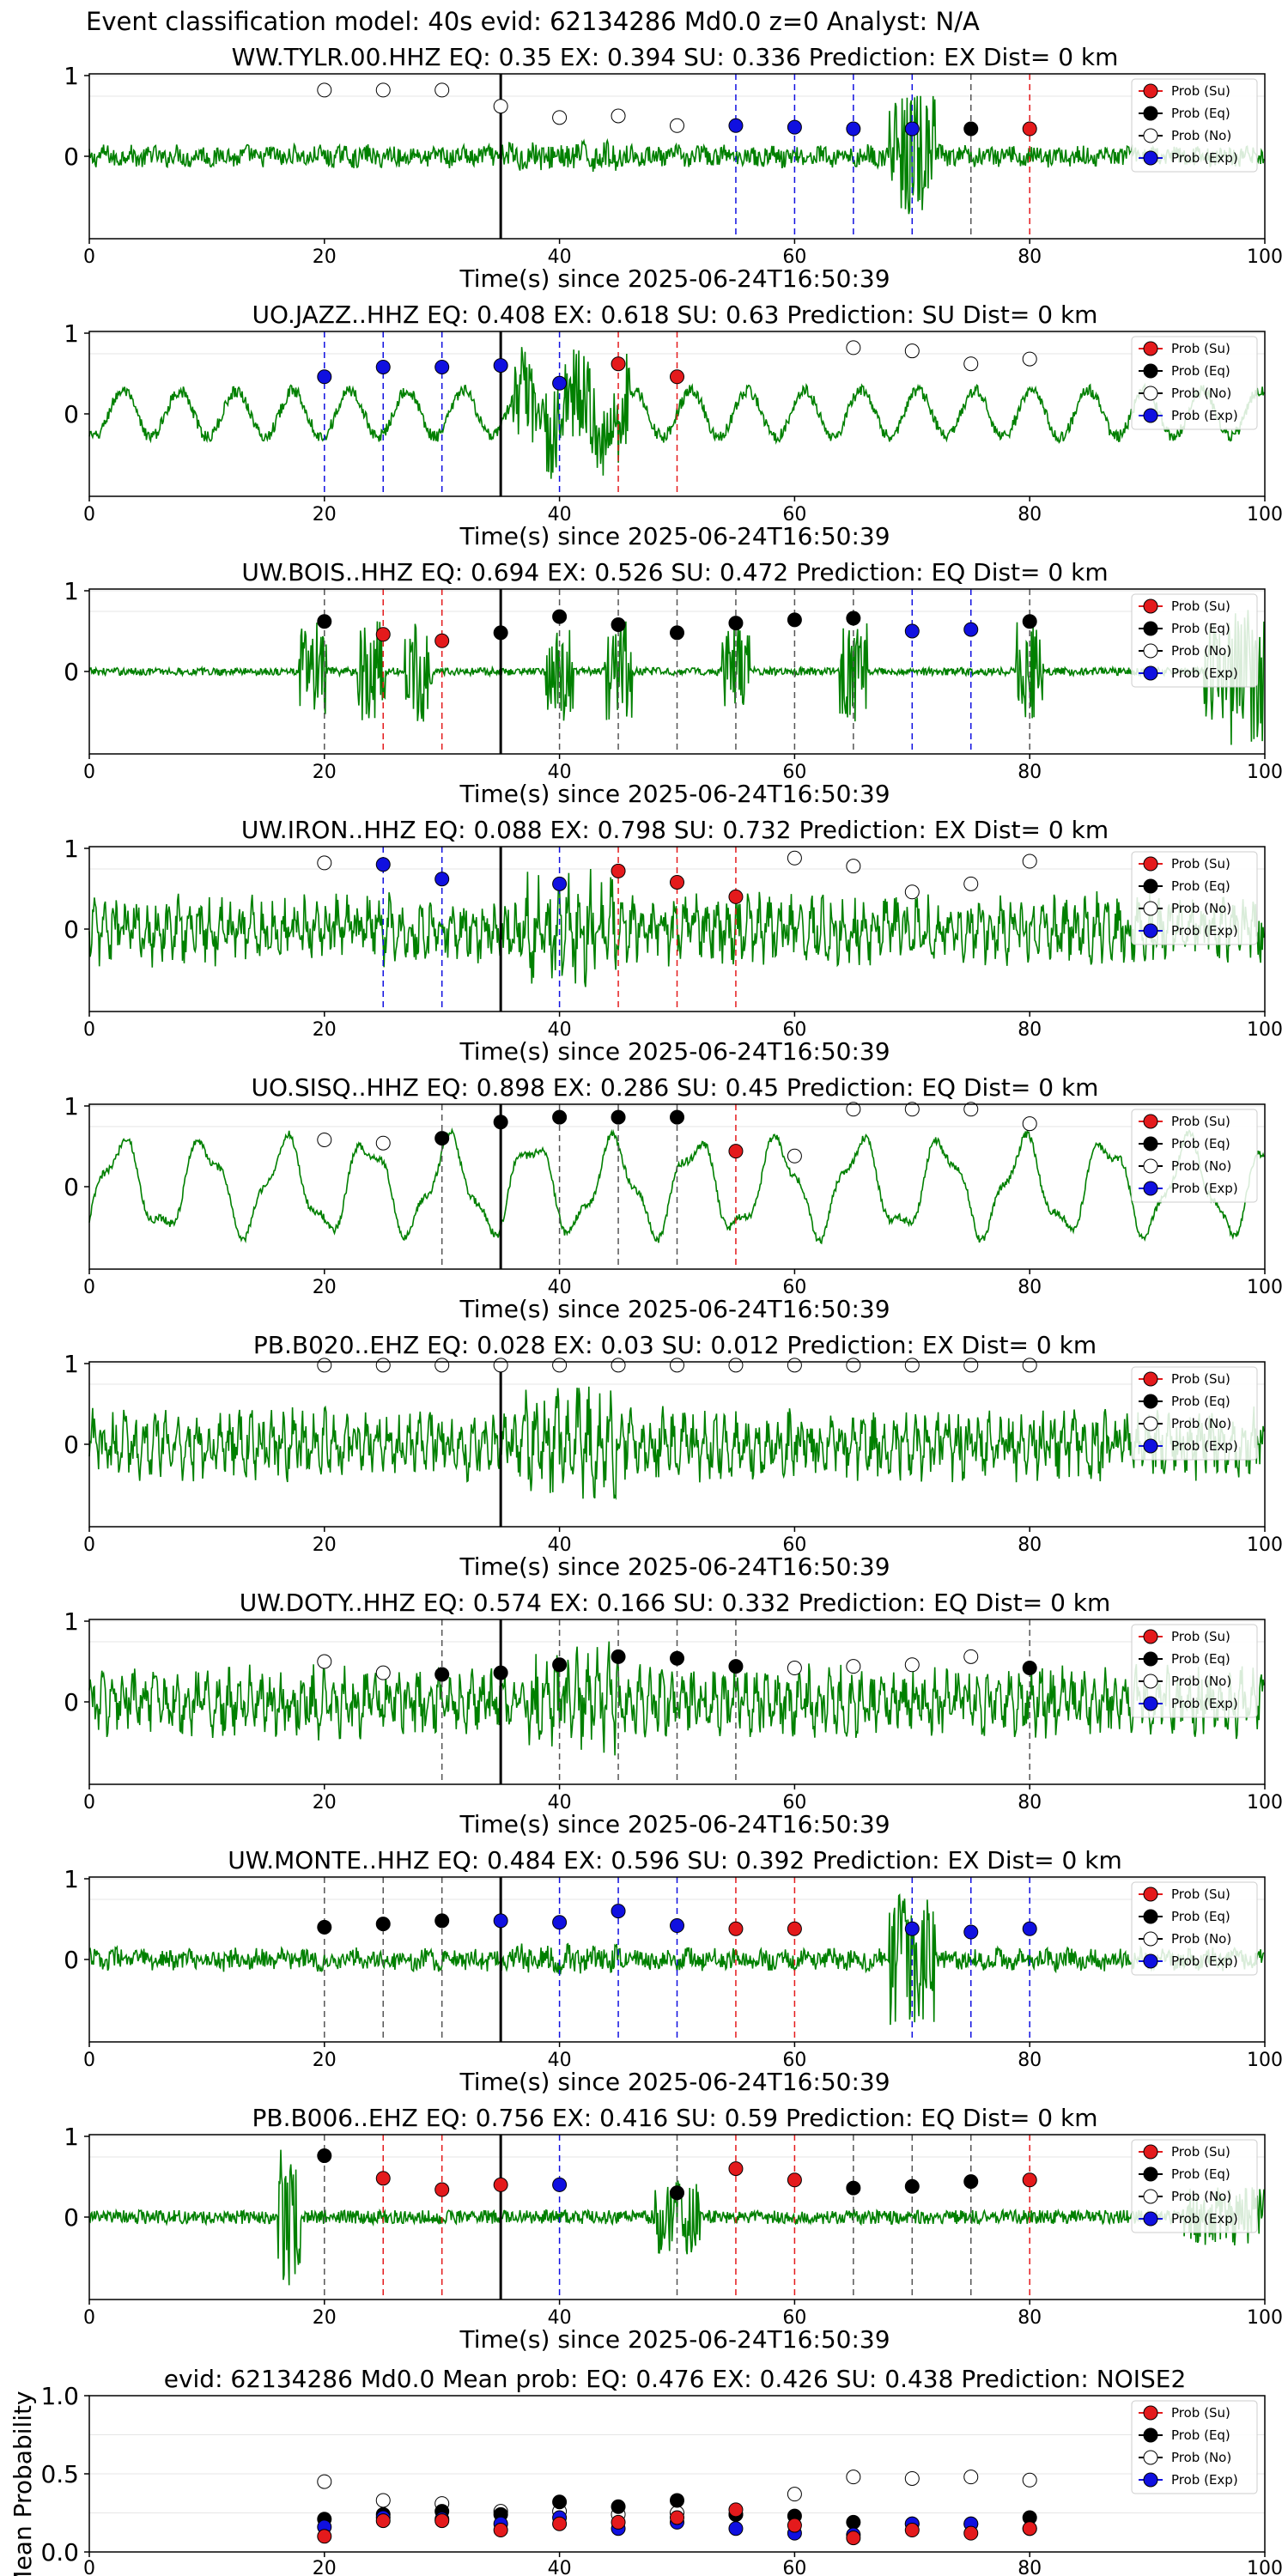 The image size is (1288, 2576). Describe the element at coordinates (325, 515) in the screenshot. I see `xtick-label: 20` at that location.